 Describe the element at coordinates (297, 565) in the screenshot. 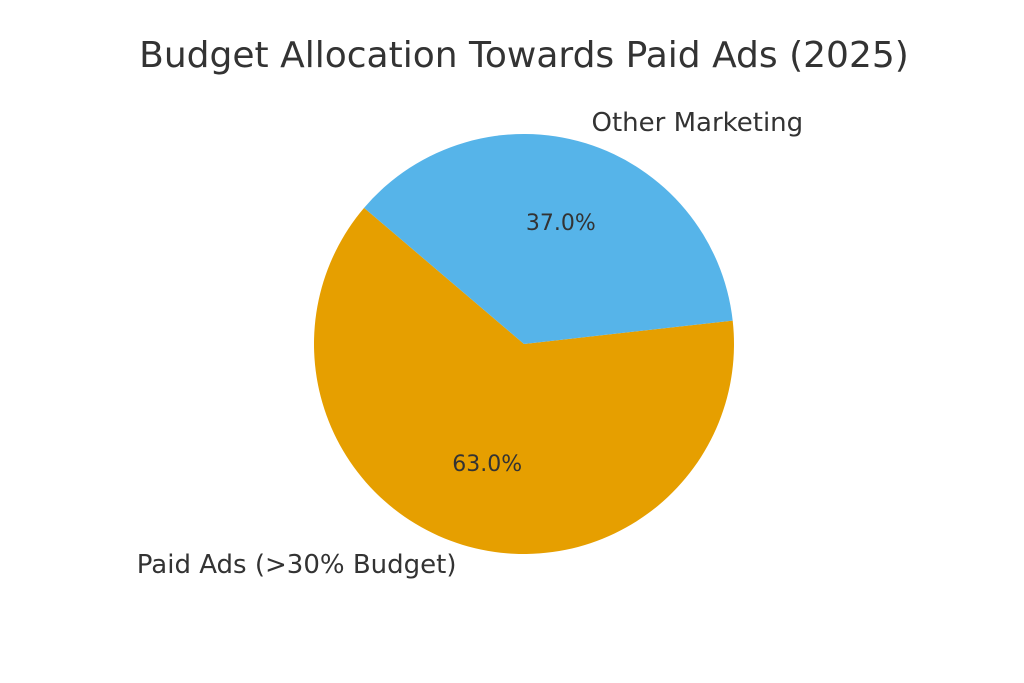

I see `pie-category-label-0: Paid Ads (>30% Budget)` at that location.